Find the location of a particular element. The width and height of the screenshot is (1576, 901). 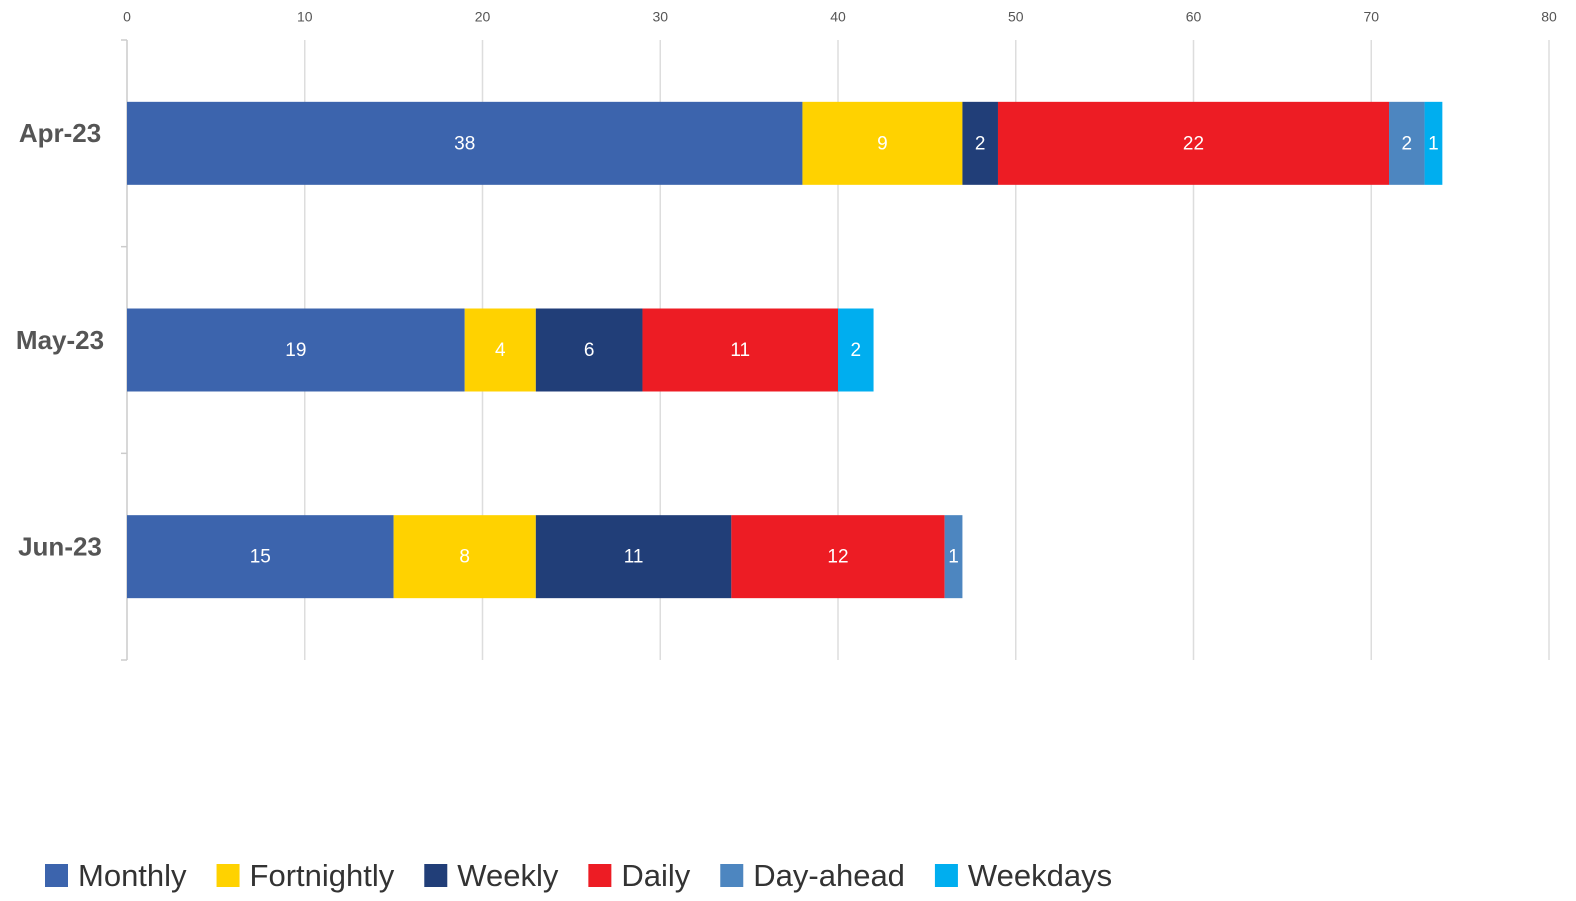

y-tick-label: May-23 is located at coordinates (60, 340).